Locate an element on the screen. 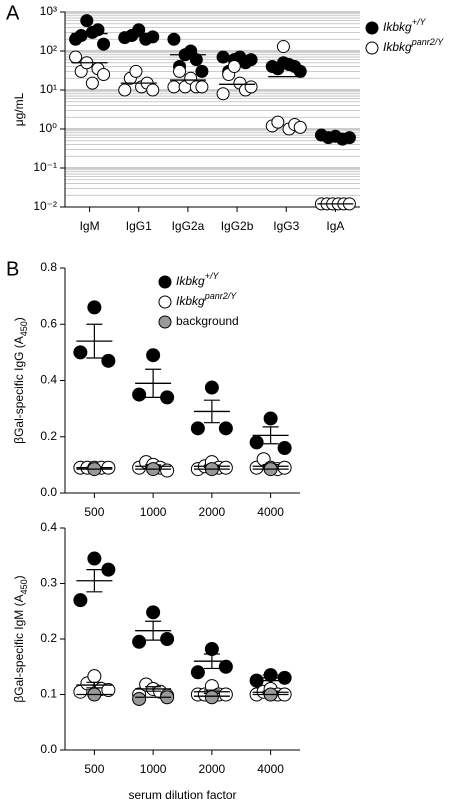 The height and width of the screenshot is (804, 467). x-tick-label: IgA is located at coordinates (335, 226).